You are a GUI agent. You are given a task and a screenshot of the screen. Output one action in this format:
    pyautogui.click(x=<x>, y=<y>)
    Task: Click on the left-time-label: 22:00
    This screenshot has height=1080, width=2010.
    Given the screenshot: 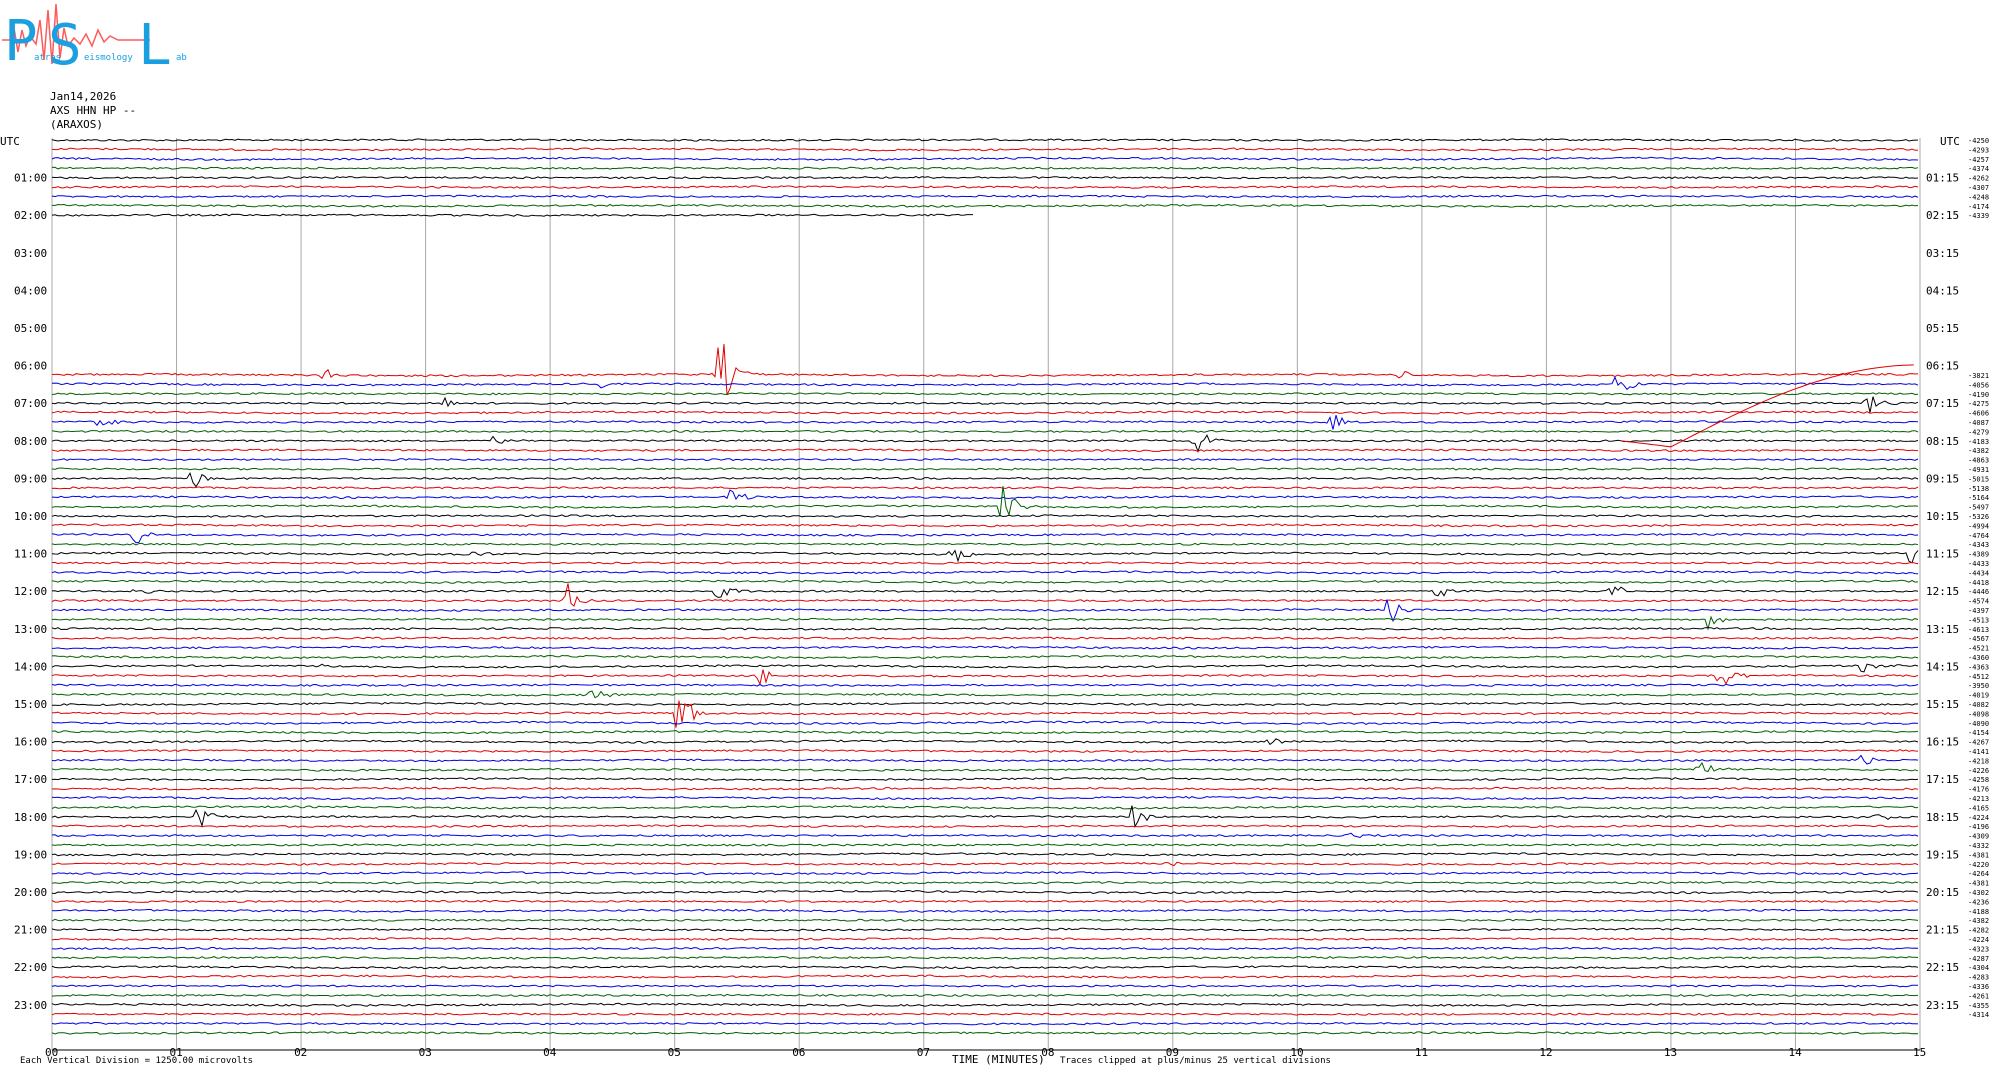 What is the action you would take?
    pyautogui.click(x=30, y=967)
    